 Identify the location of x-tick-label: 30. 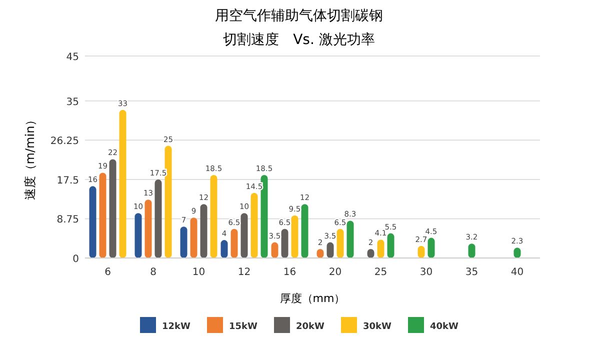
(426, 272).